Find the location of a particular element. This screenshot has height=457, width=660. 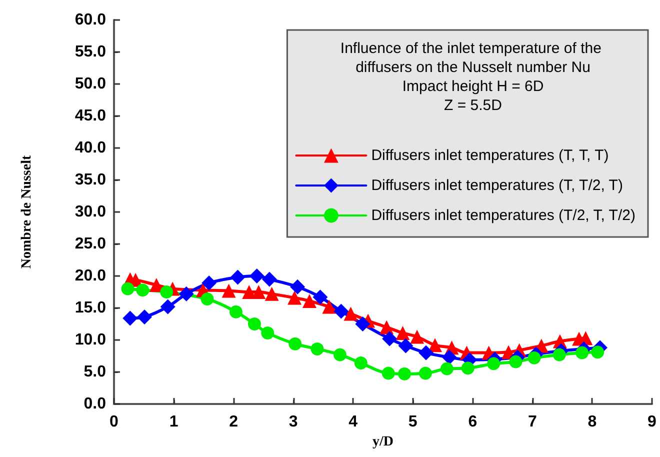

y-axis-title: Nombre de Nusselt is located at coordinates (27, 212).